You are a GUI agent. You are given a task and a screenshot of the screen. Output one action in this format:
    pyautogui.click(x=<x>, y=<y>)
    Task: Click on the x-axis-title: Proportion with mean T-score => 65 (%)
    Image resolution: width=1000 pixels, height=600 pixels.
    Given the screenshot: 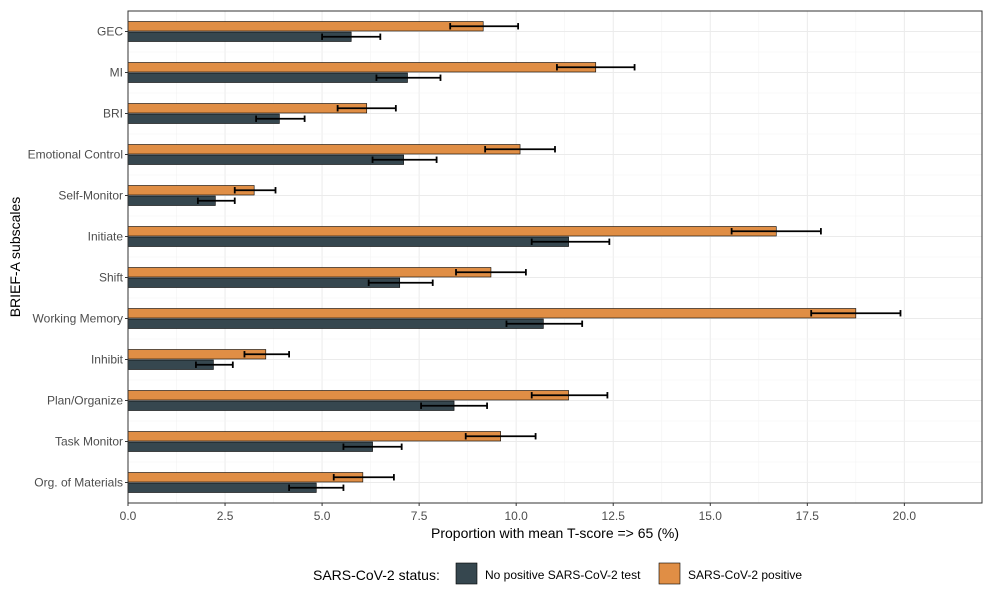 What is the action you would take?
    pyautogui.click(x=555, y=533)
    